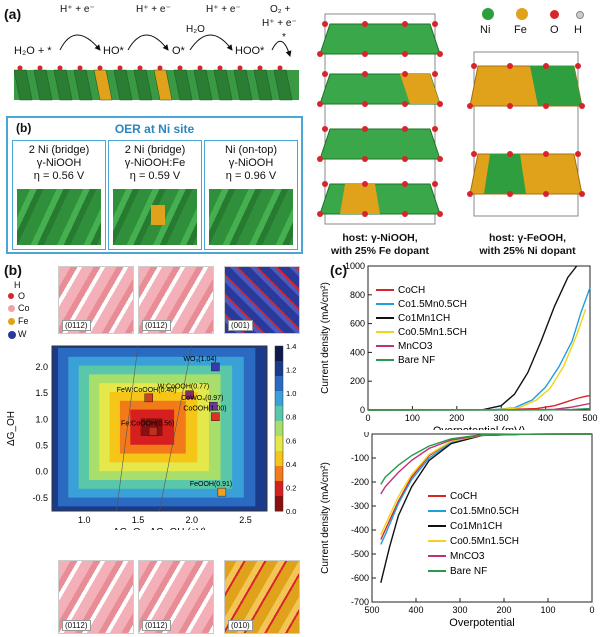 This screenshot has width=600, height=637. What do you see at coordinates (251, 195) in the screenshot?
I see `case-3-box: Ni (on-top) γ-NiOOH η = 0.96 V` at bounding box center [251, 195].